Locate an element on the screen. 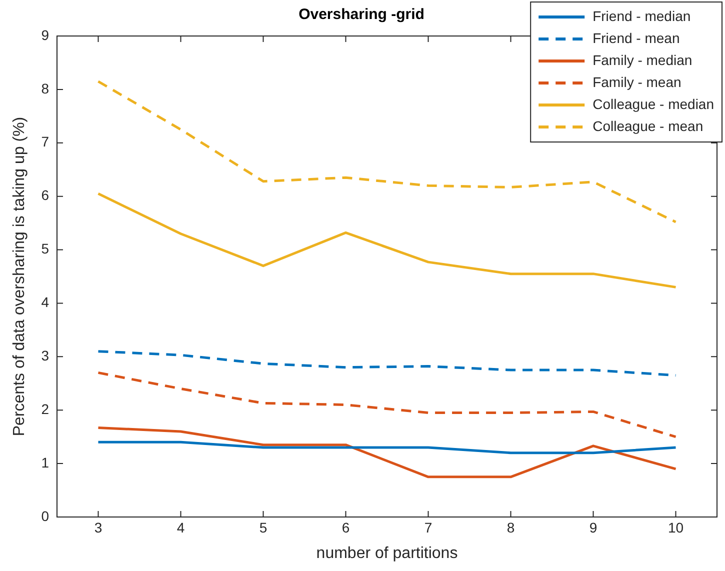 The image size is (725, 571). y-tick-label: 3 is located at coordinates (45, 356).